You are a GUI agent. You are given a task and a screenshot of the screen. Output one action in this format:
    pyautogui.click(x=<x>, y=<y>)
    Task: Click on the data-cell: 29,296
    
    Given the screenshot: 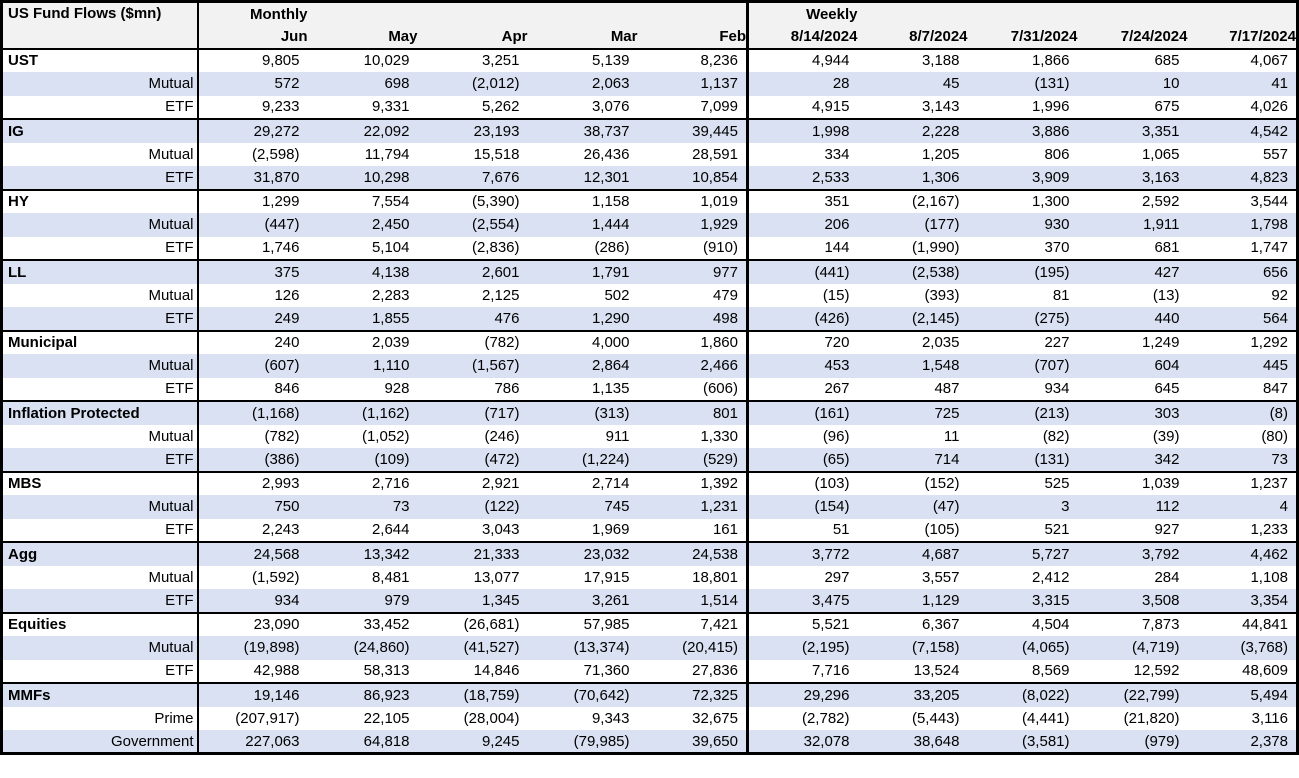 What is the action you would take?
    pyautogui.click(x=802, y=694)
    